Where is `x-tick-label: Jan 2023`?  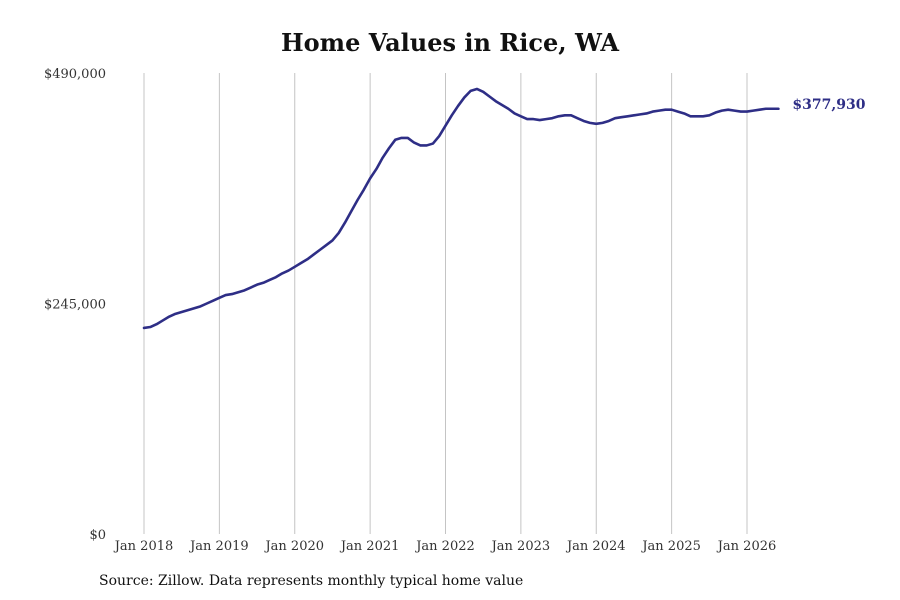
x-tick-label: Jan 2023 is located at coordinates (520, 546).